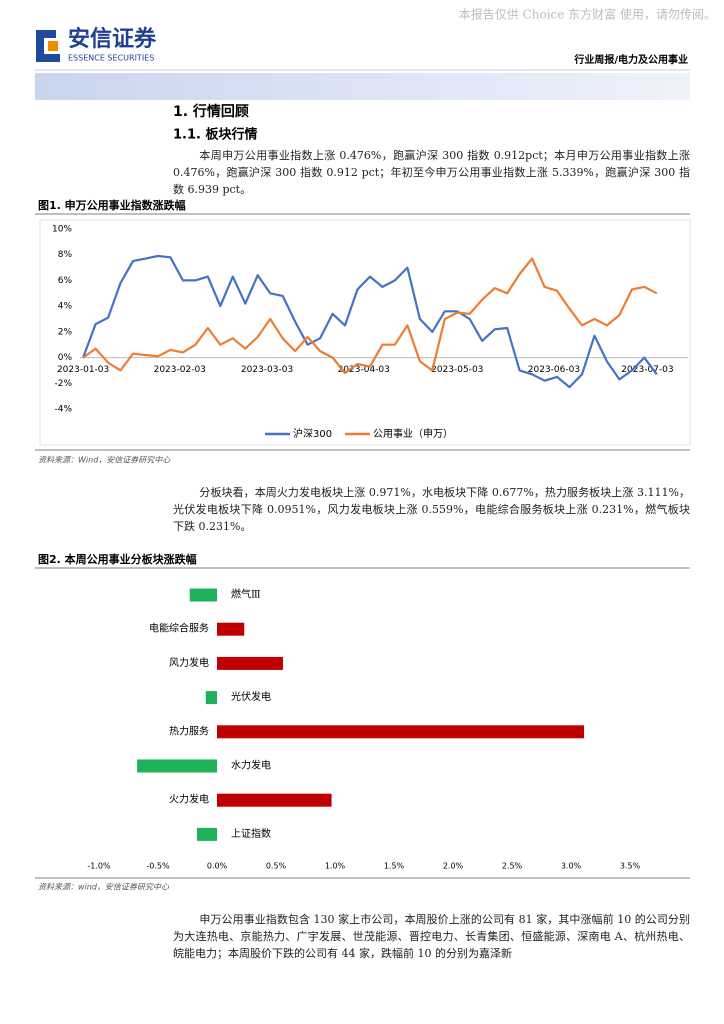 Image resolution: width=724 pixels, height=1024 pixels. What do you see at coordinates (111, 58) in the screenshot?
I see `logo-sub: ESSENCE SECURITIES` at bounding box center [111, 58].